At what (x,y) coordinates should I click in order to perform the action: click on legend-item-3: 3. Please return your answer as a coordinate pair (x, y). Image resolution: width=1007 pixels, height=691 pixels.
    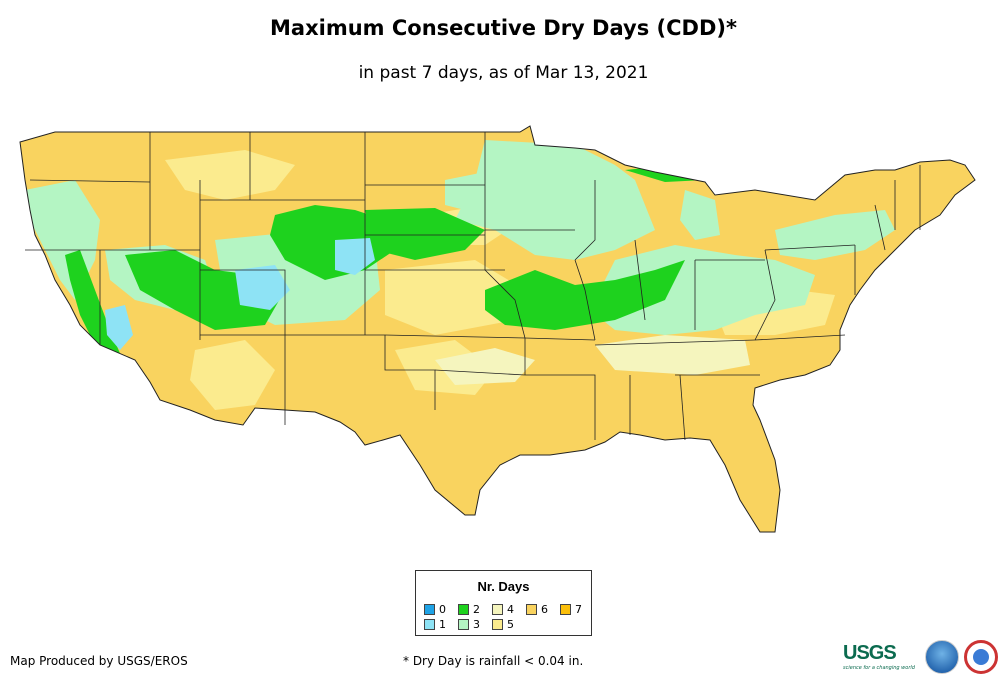
    Looking at the image, I should click on (469, 624).